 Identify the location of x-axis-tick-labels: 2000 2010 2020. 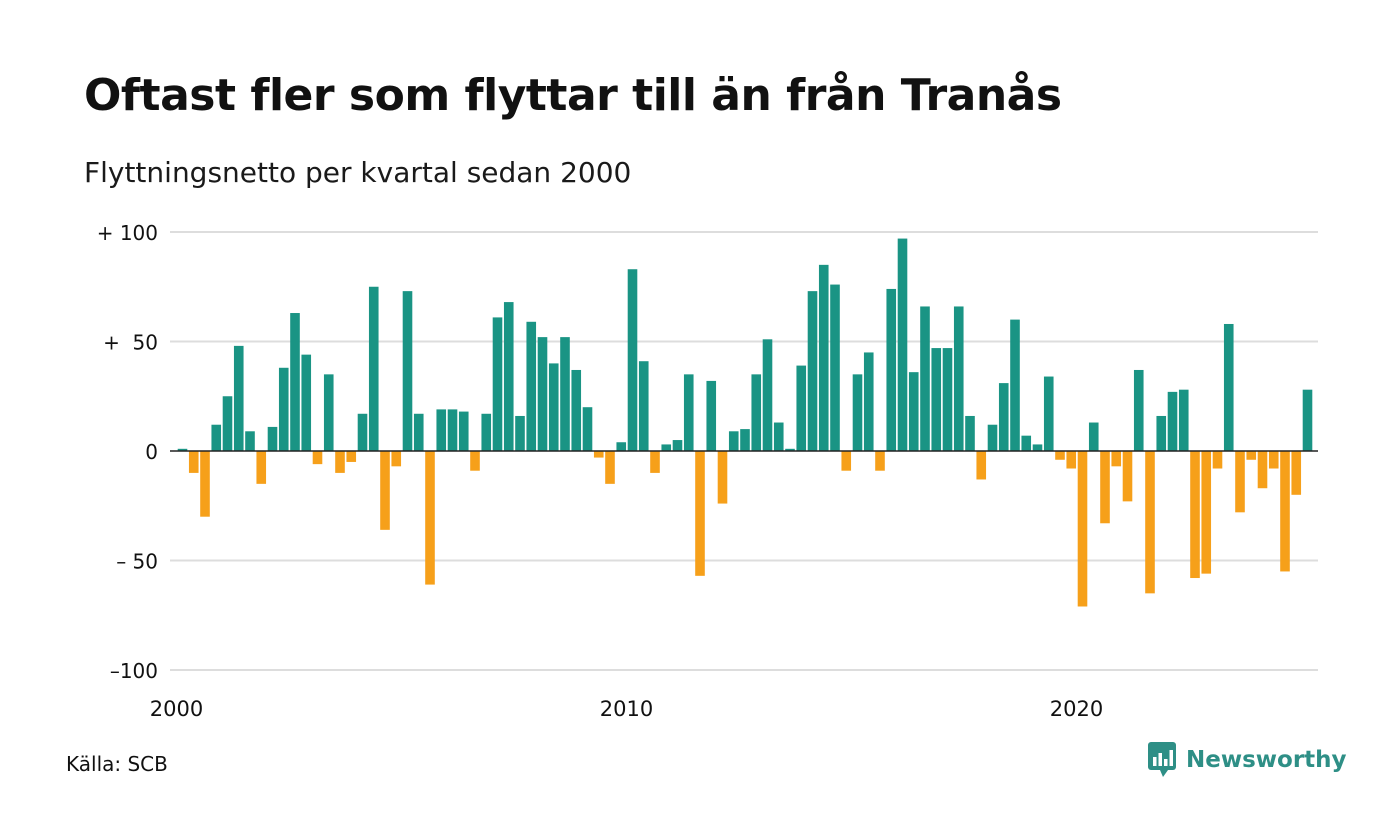
(626, 709).